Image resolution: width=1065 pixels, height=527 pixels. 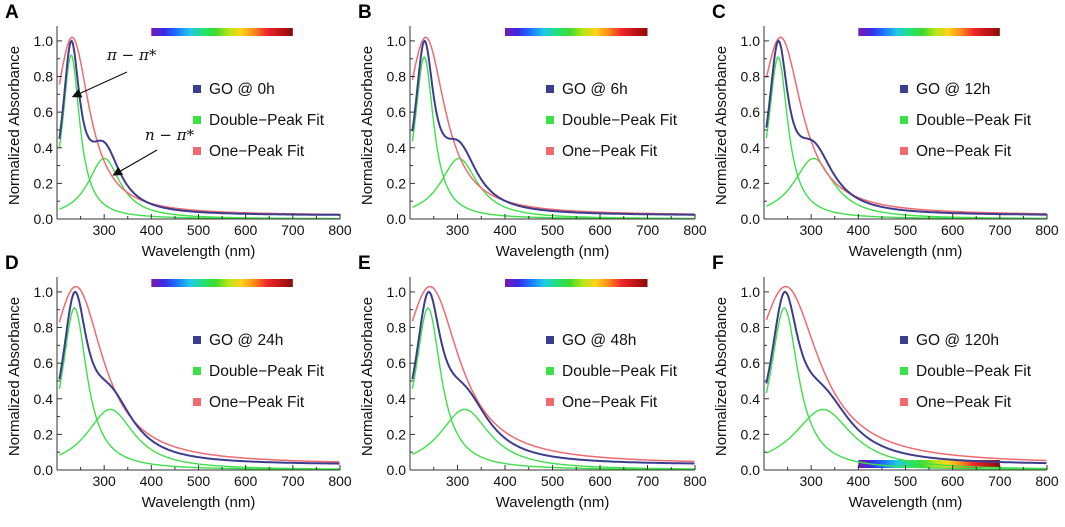 What do you see at coordinates (957, 340) in the screenshot?
I see `legend-measured-label: GO @ 120h` at bounding box center [957, 340].